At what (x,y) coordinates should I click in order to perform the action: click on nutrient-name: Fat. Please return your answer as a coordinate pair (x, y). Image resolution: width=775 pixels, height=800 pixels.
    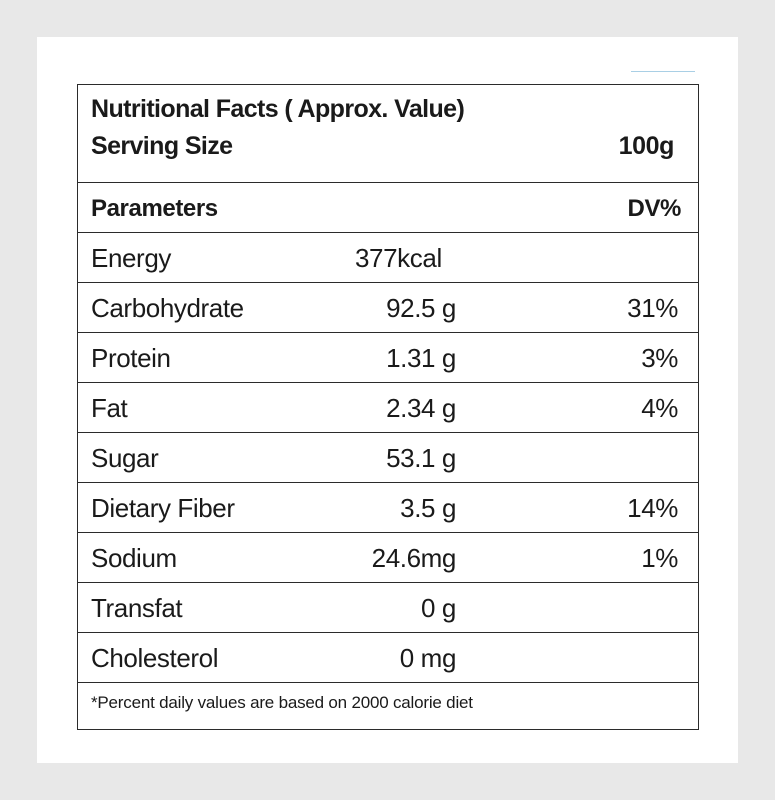
    Looking at the image, I should click on (109, 408).